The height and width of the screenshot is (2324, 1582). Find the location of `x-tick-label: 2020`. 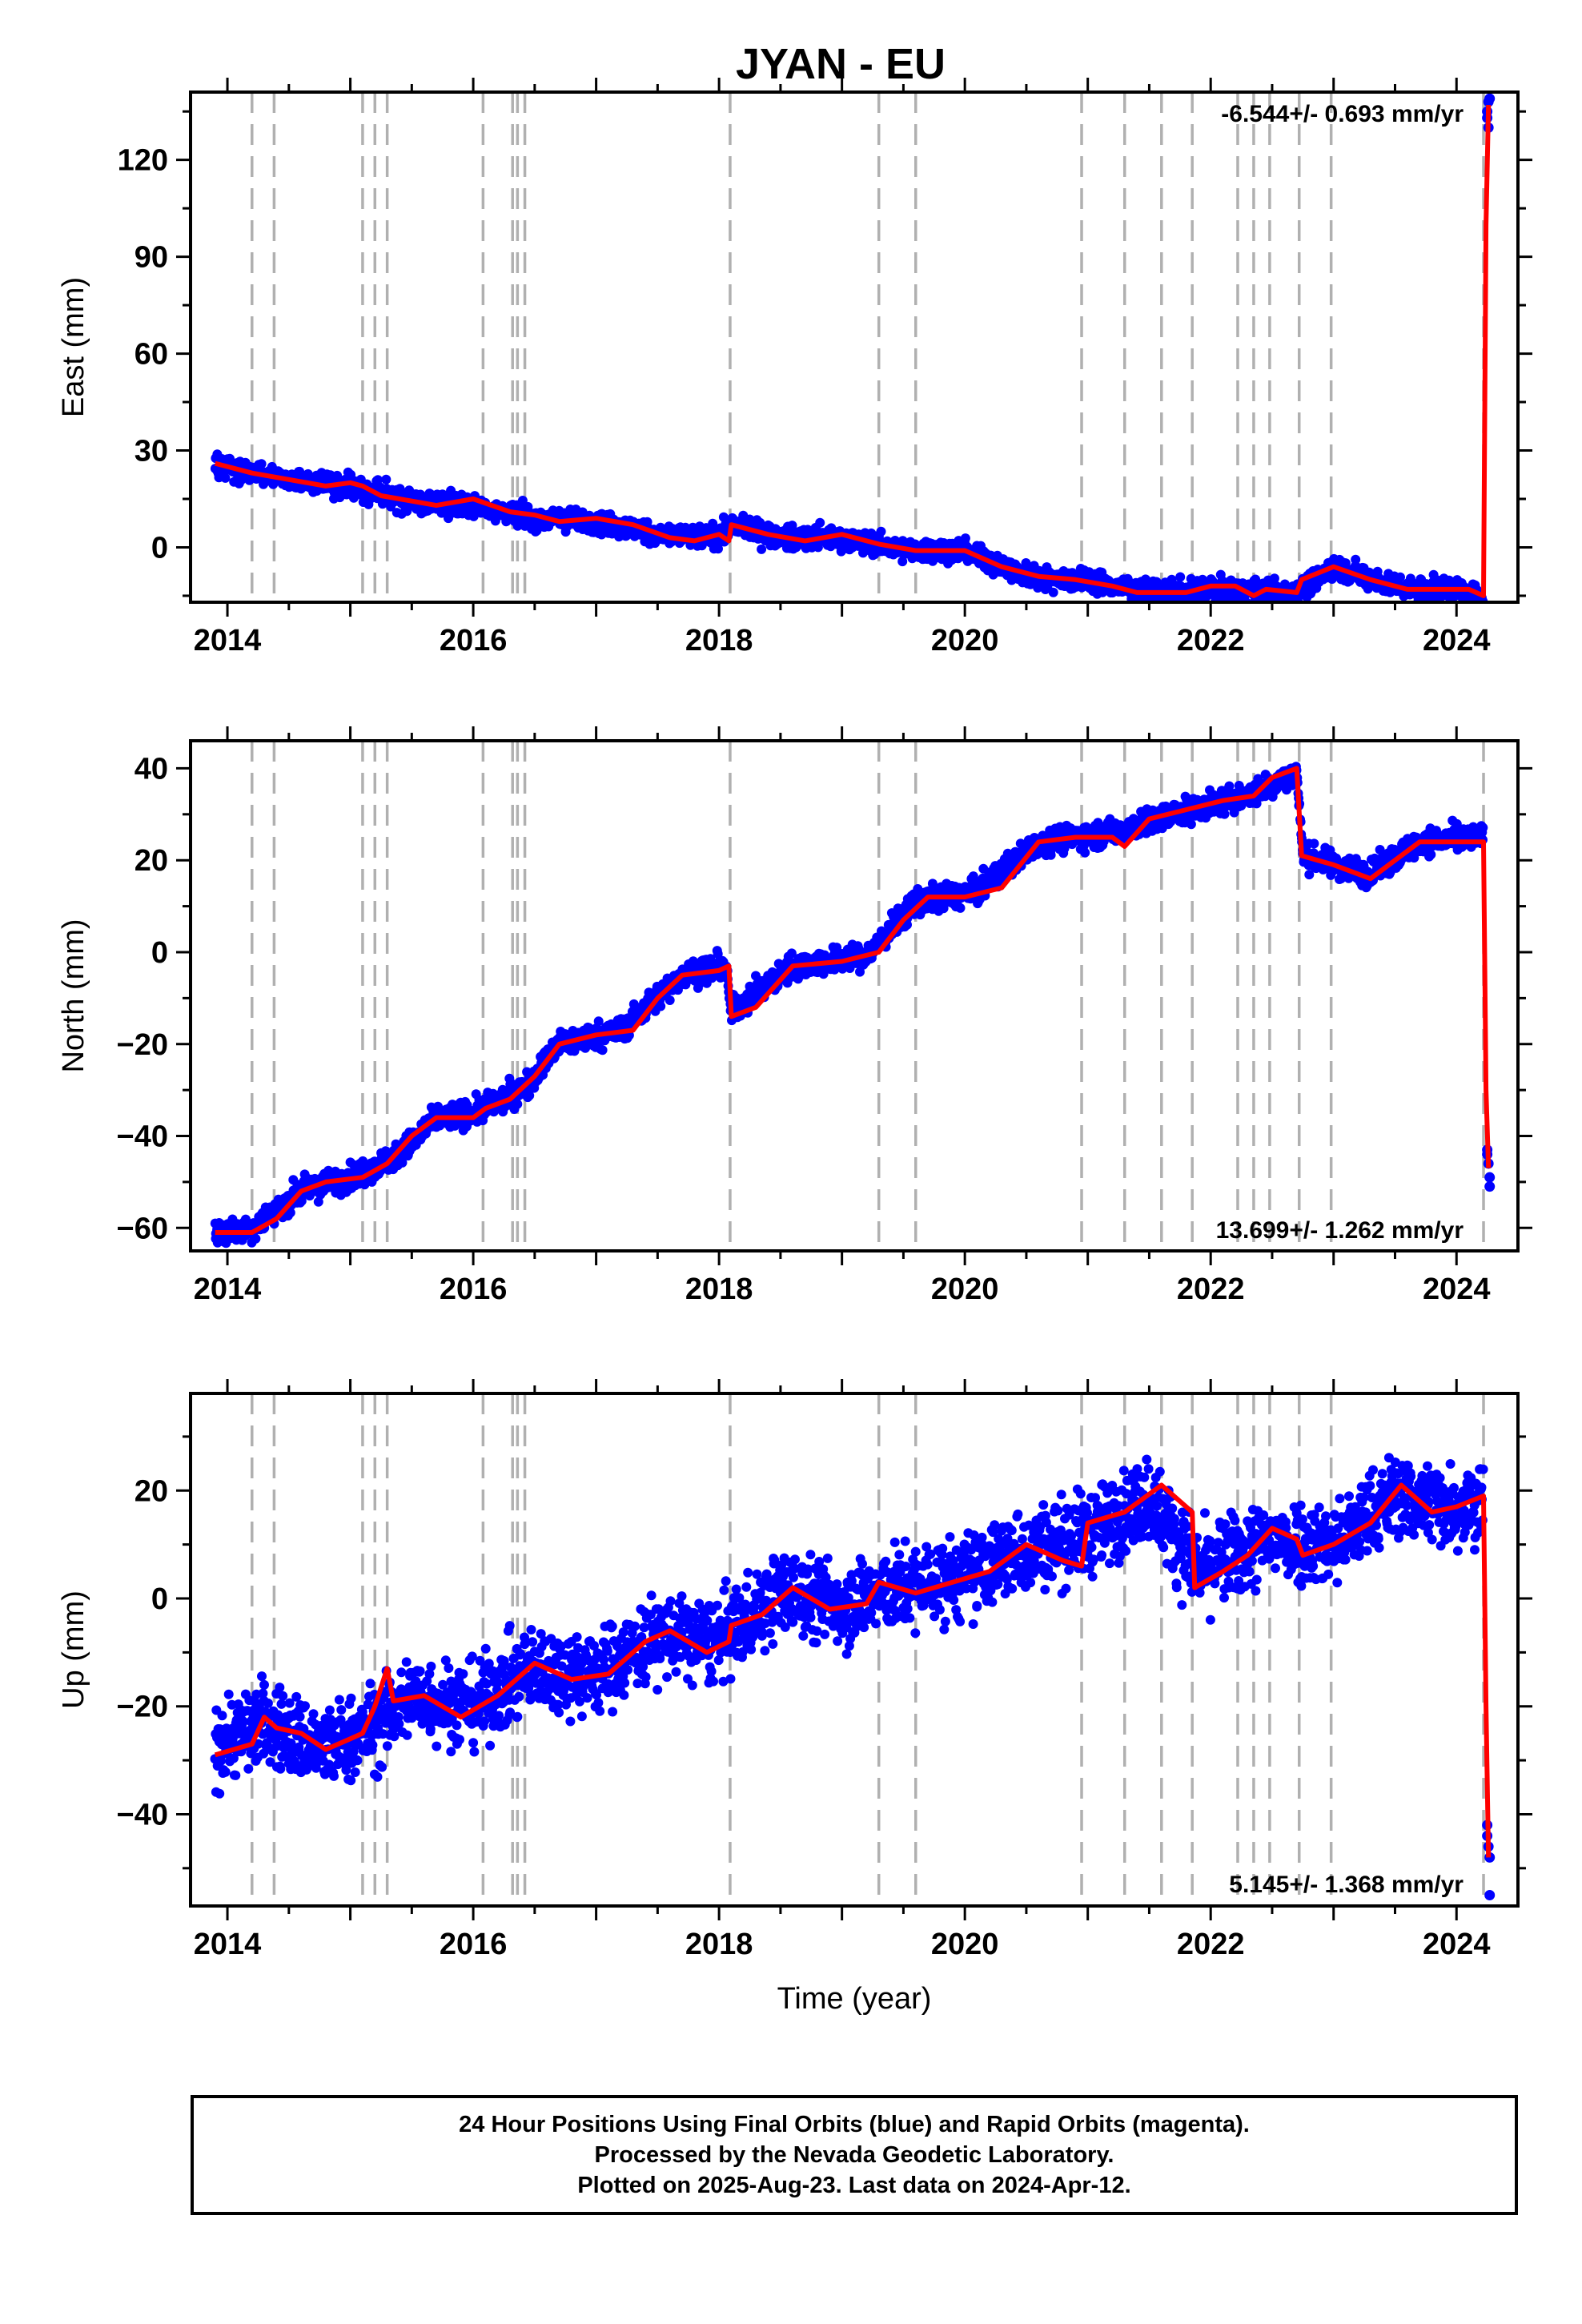

x-tick-label: 2020 is located at coordinates (965, 640).